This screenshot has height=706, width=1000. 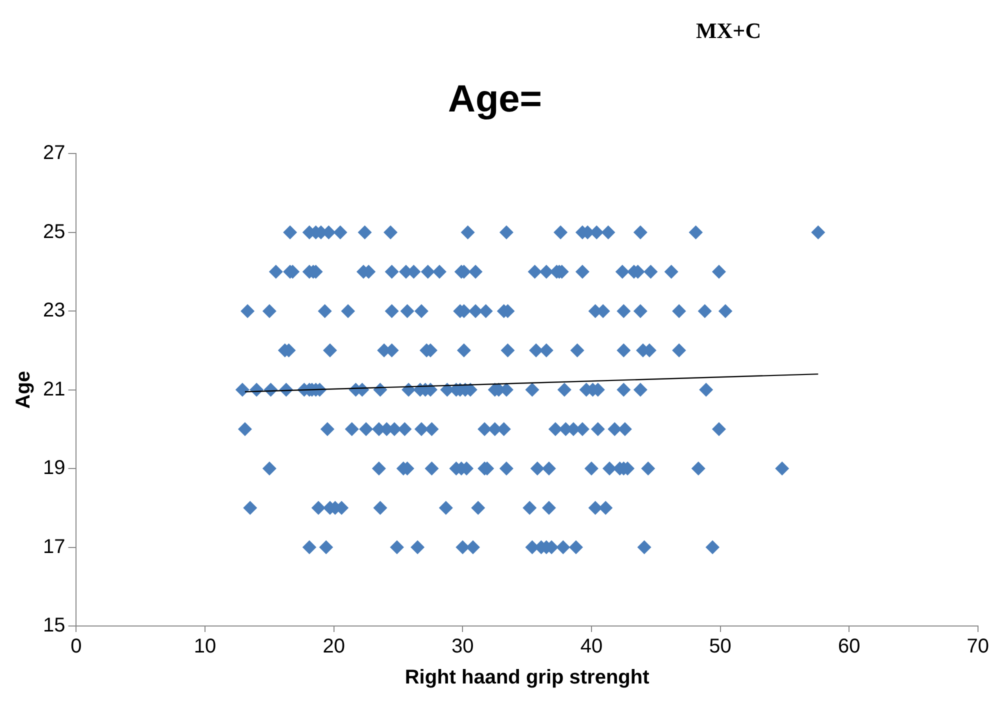 I want to click on y-tick-label: 17, so click(x=54, y=547).